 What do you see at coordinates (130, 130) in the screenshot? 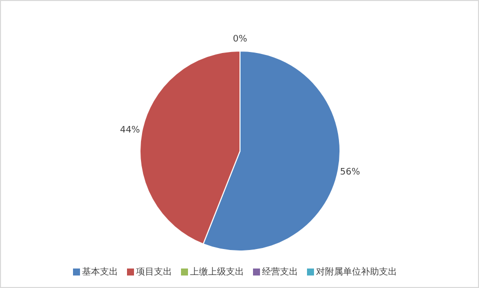
I see `data-label: 44%` at bounding box center [130, 130].